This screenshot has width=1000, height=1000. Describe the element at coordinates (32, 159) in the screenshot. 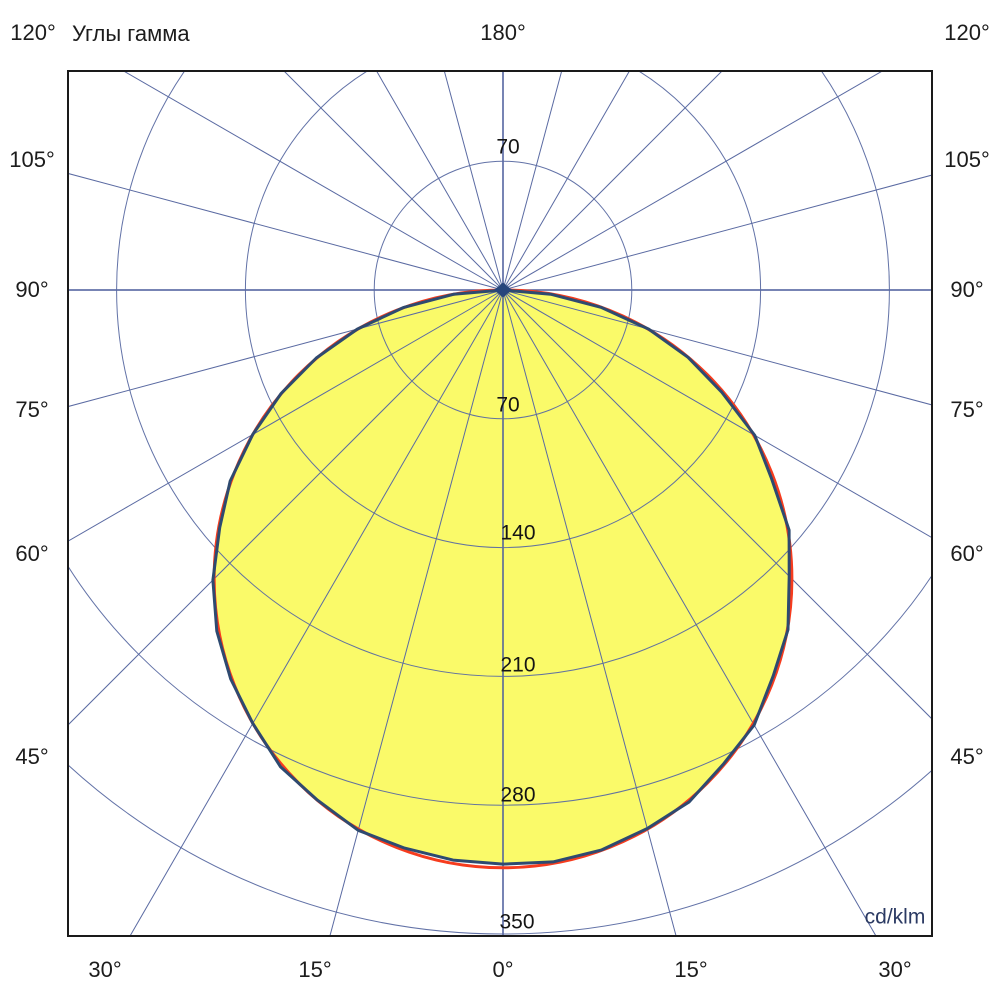

I see `angle-105-left: 105°` at that location.